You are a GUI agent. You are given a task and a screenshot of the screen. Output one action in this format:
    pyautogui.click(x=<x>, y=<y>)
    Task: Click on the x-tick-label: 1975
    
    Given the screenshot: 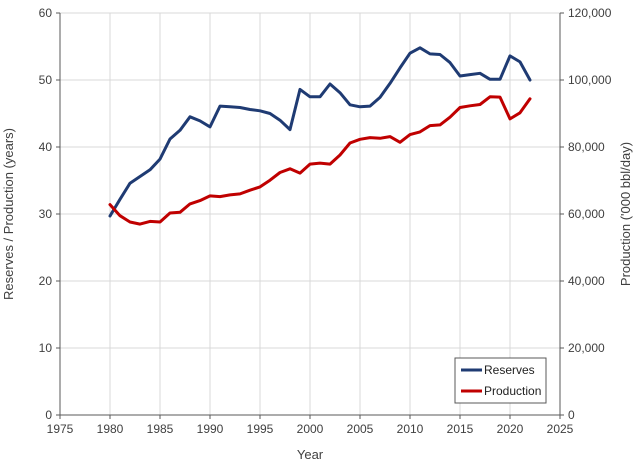 What is the action you would take?
    pyautogui.click(x=60, y=429)
    